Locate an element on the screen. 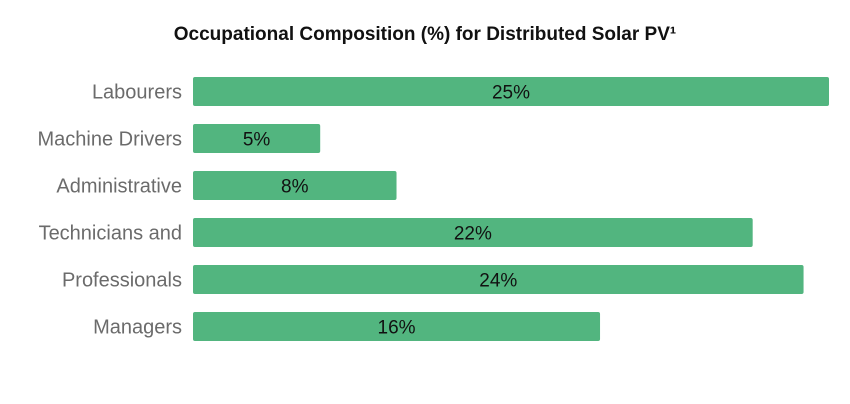 The height and width of the screenshot is (404, 850). value-label-1: 5% is located at coordinates (257, 140).